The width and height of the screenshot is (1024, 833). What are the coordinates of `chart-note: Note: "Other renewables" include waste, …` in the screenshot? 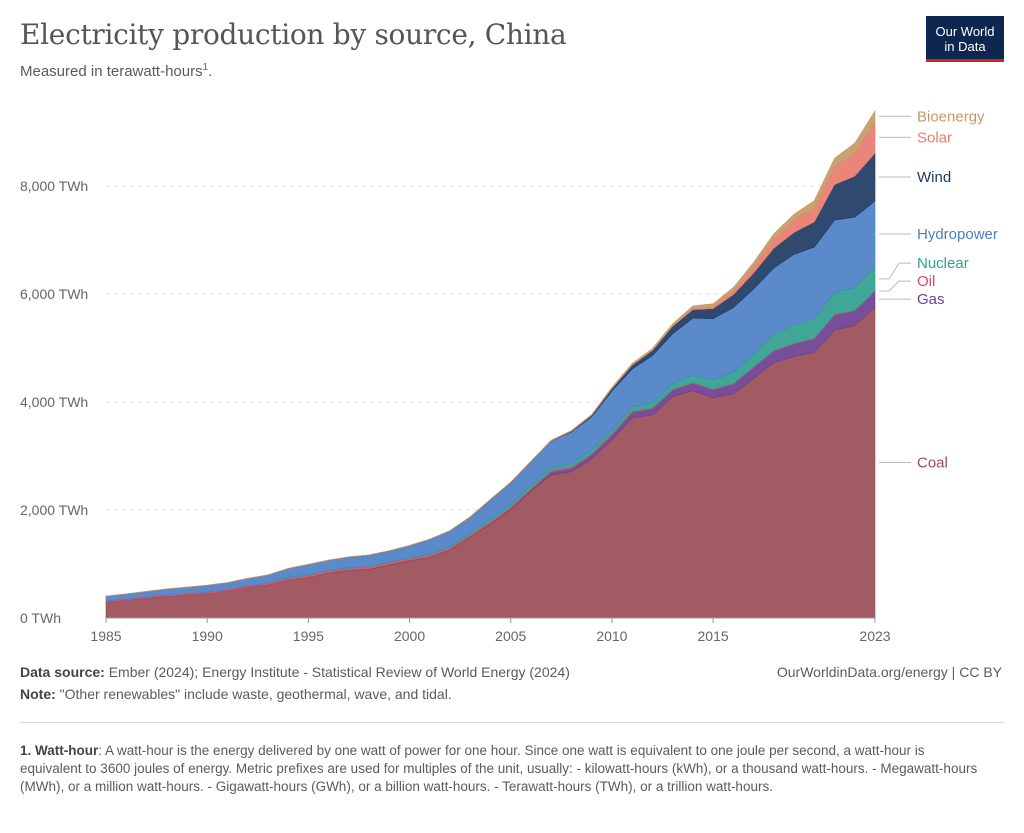 It's located at (236, 694).